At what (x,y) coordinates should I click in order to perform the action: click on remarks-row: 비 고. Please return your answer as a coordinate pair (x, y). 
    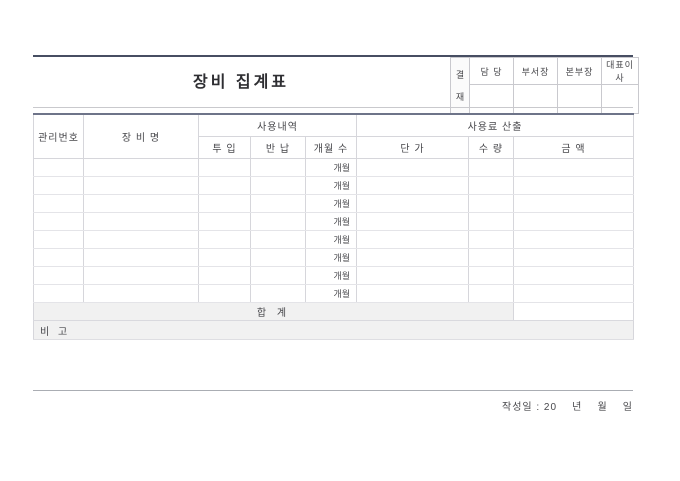
    Looking at the image, I should click on (333, 330).